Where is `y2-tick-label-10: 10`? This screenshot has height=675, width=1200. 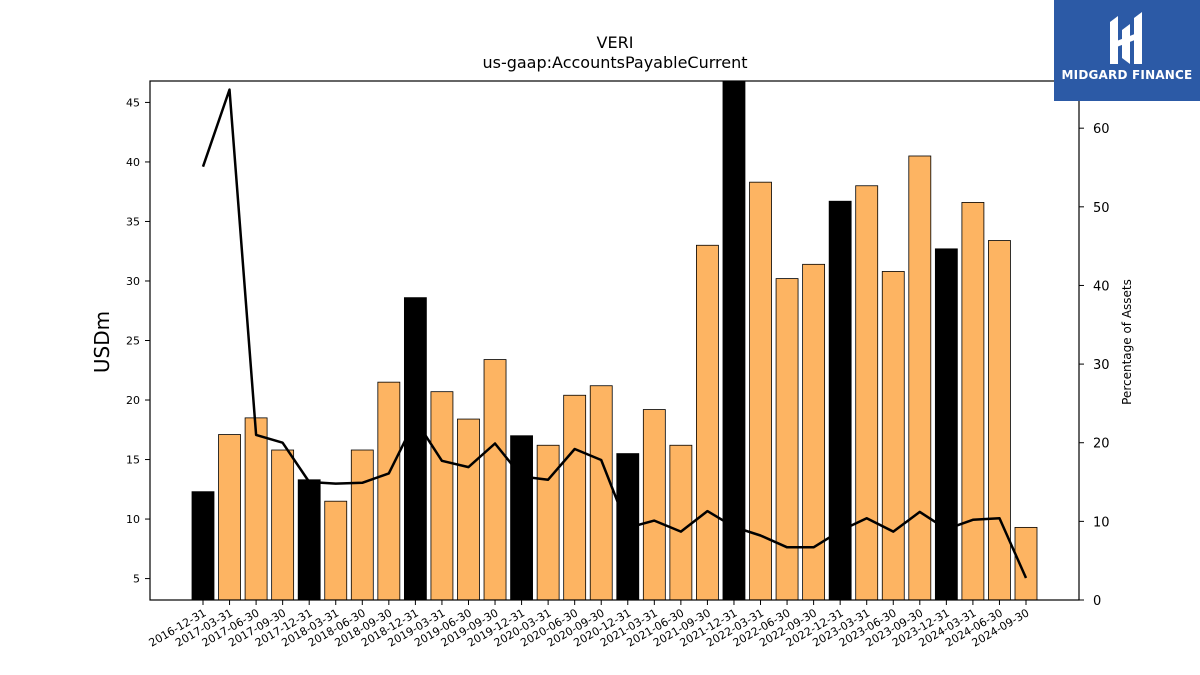 y2-tick-label-10: 10 is located at coordinates (1101, 522).